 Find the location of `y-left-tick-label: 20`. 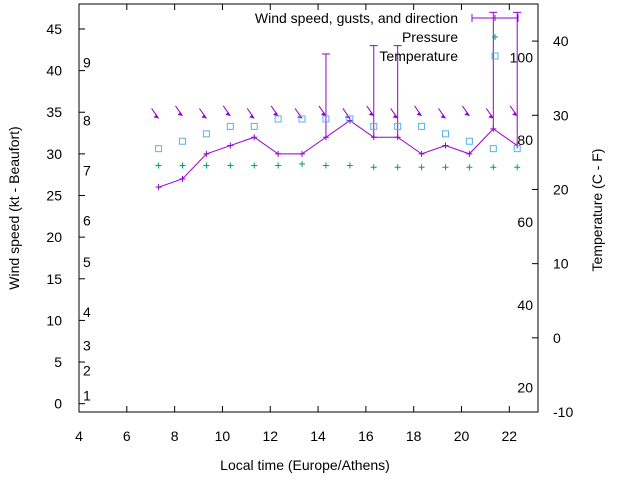

y-left-tick-label: 20 is located at coordinates (54, 237).